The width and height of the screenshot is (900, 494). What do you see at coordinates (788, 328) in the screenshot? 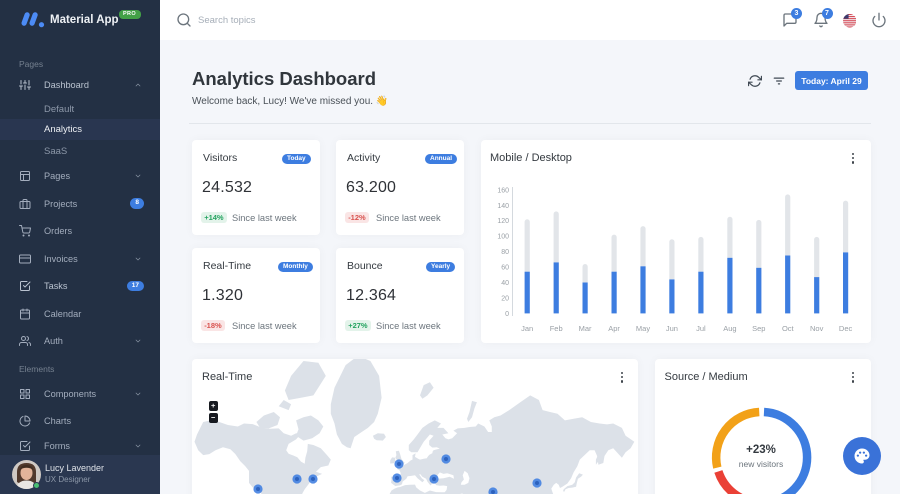
I see `svg-text: Oct` at bounding box center [788, 328].